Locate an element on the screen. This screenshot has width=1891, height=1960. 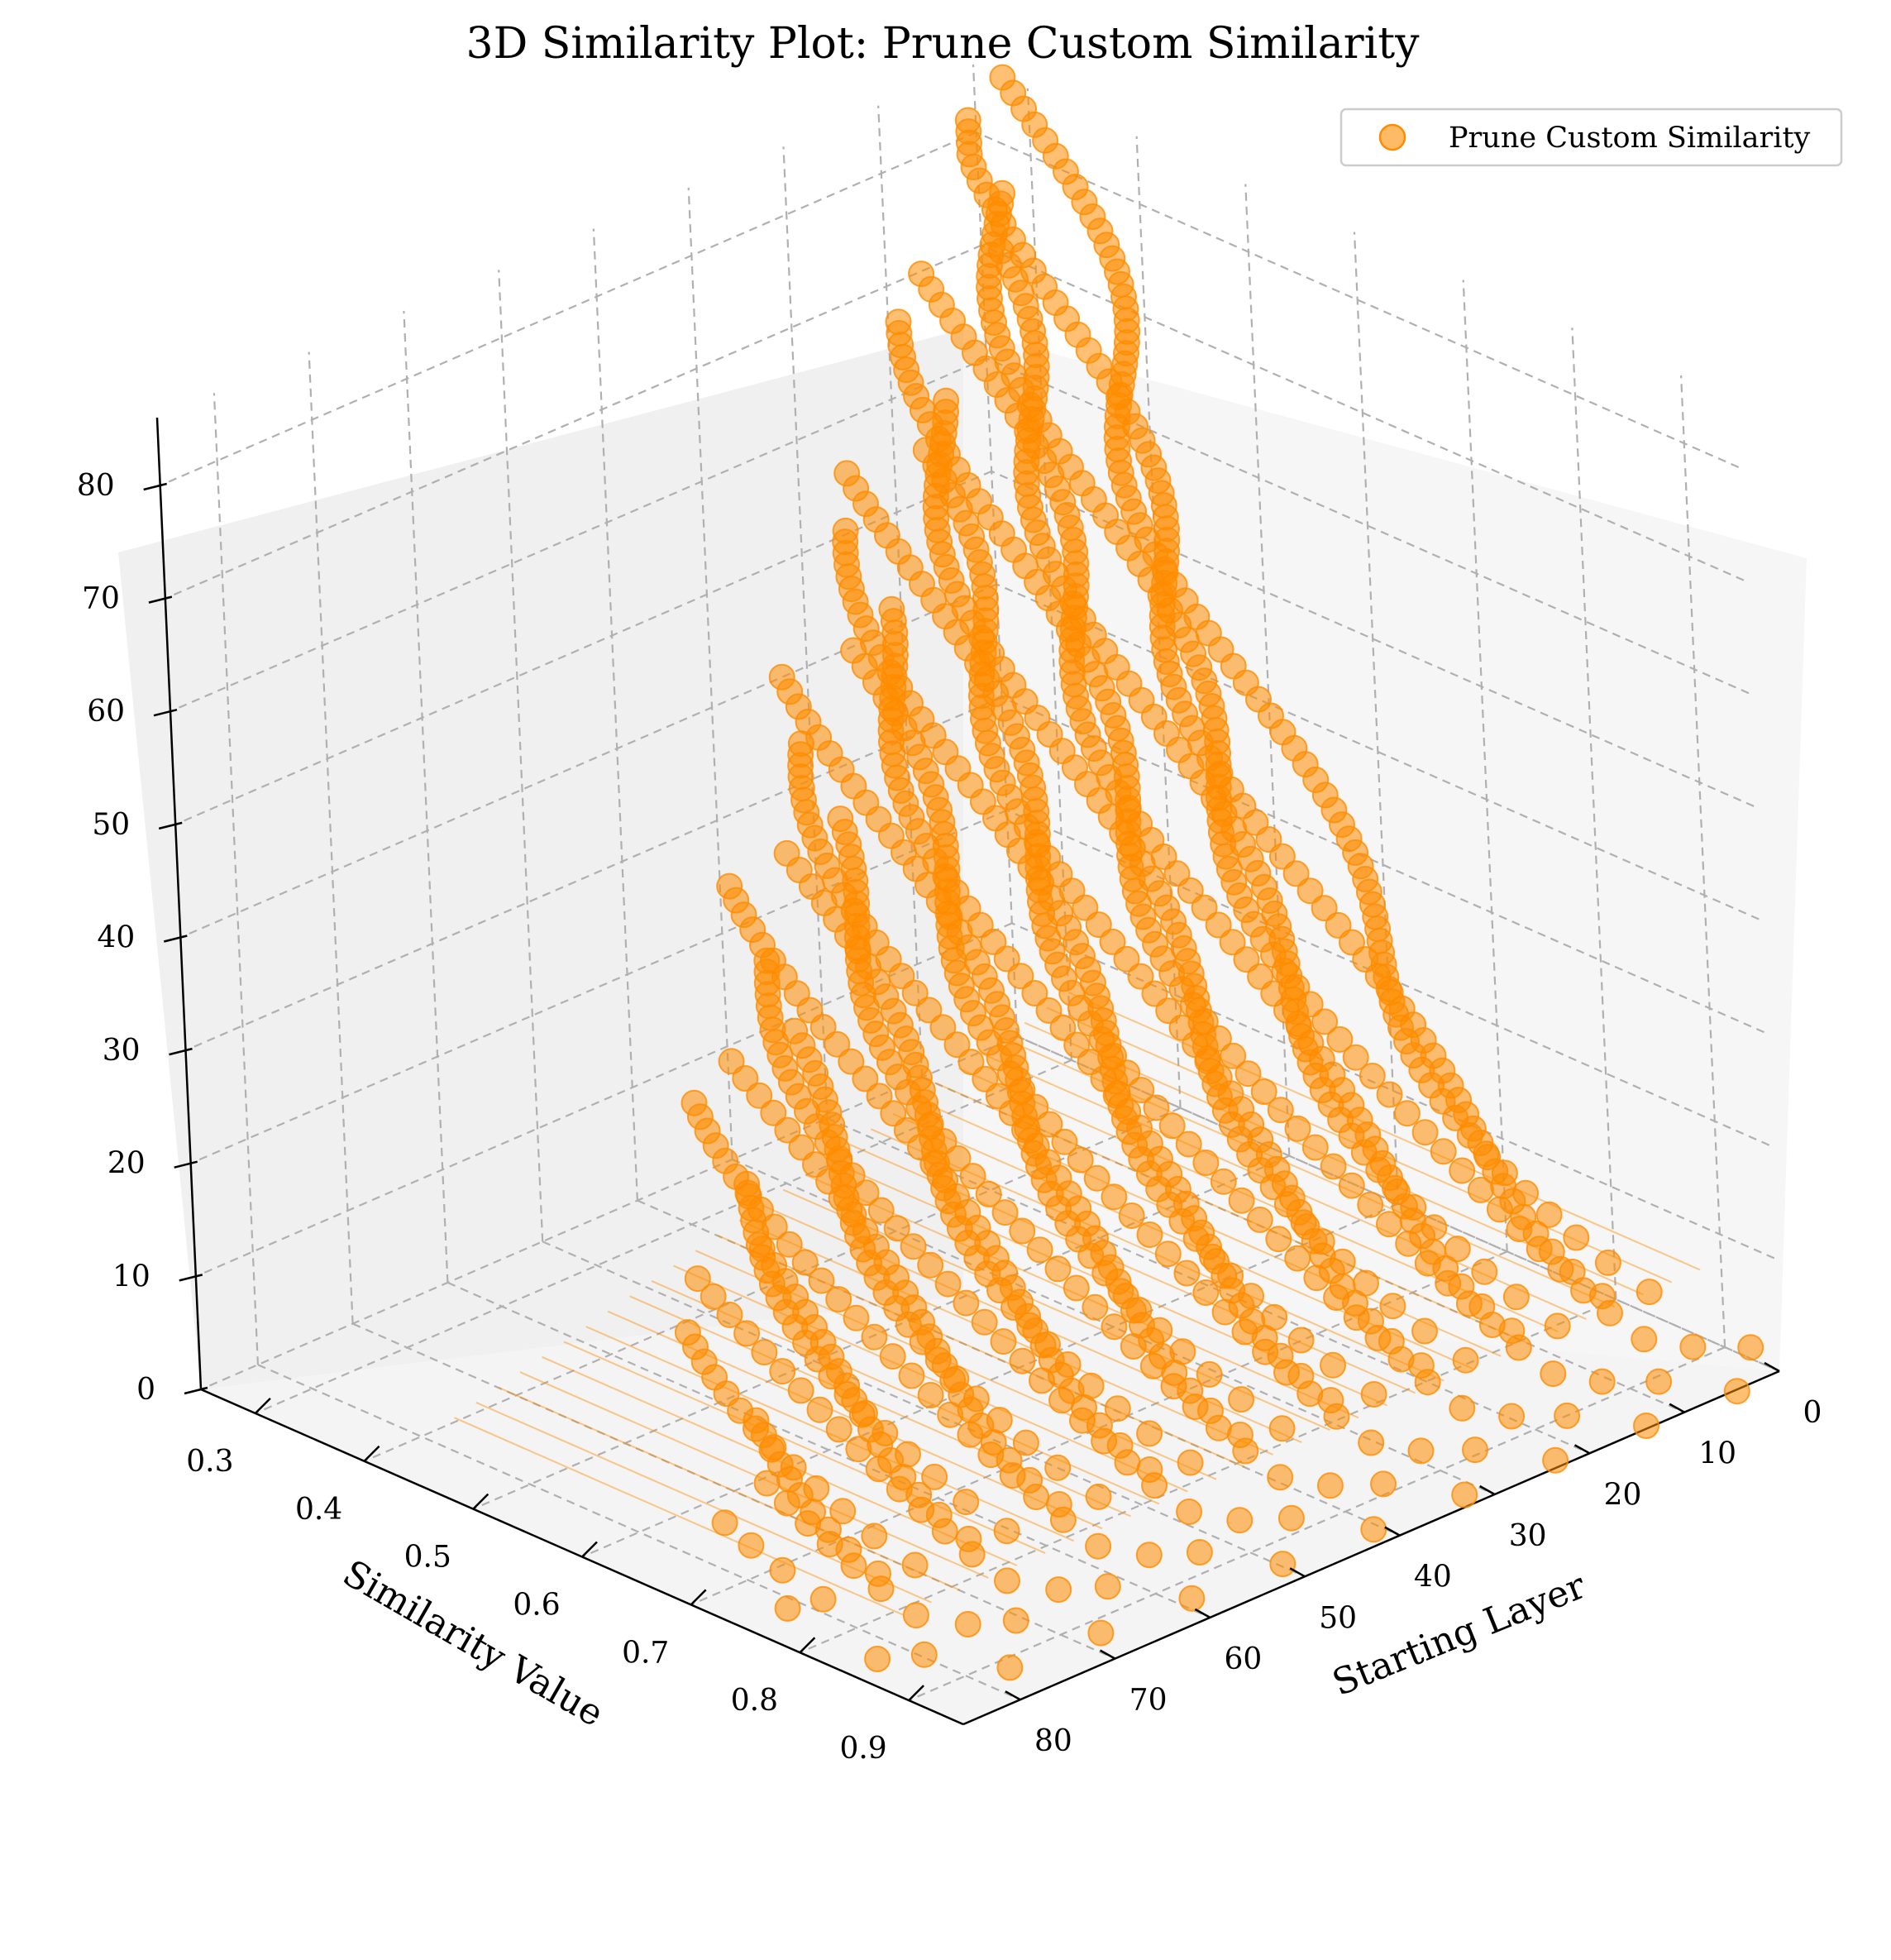
connector-line is located at coordinates (1384, 1131).